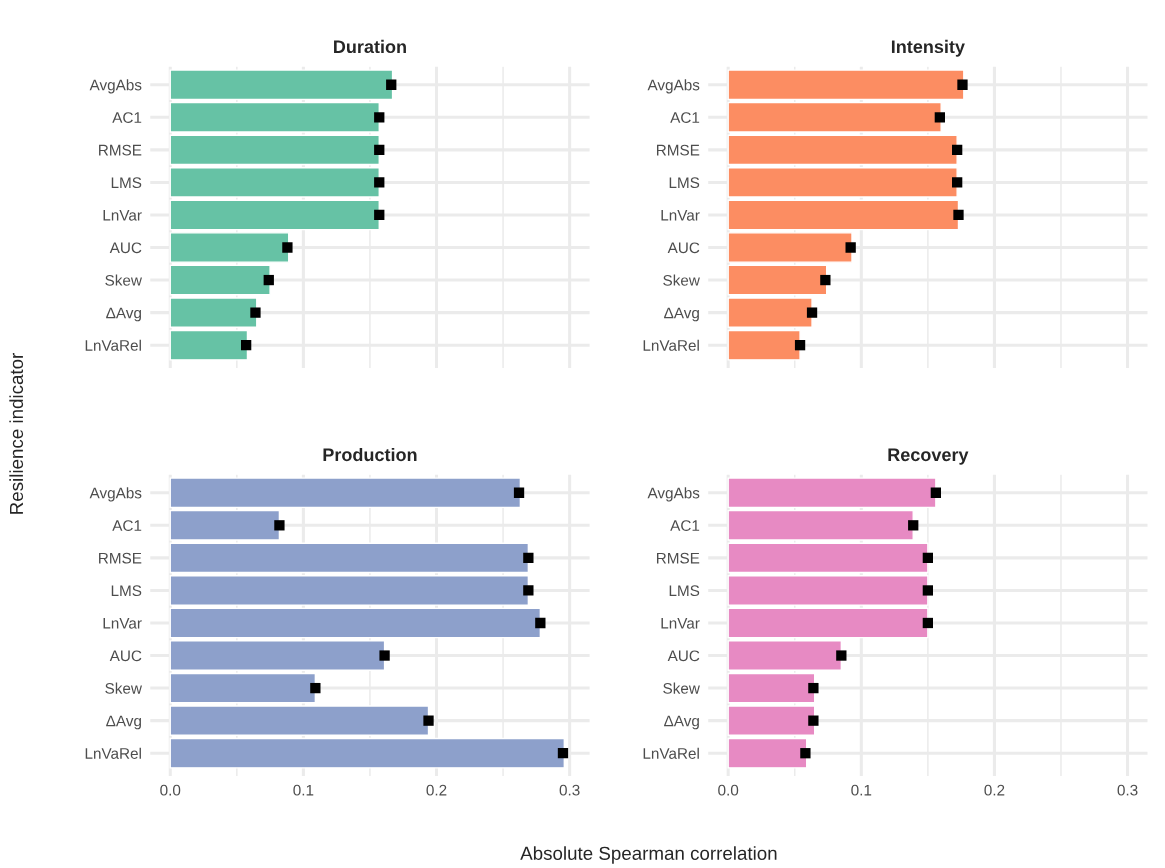 This screenshot has height=868, width=1165. Describe the element at coordinates (370, 46) in the screenshot. I see `chart-title: Duration` at that location.